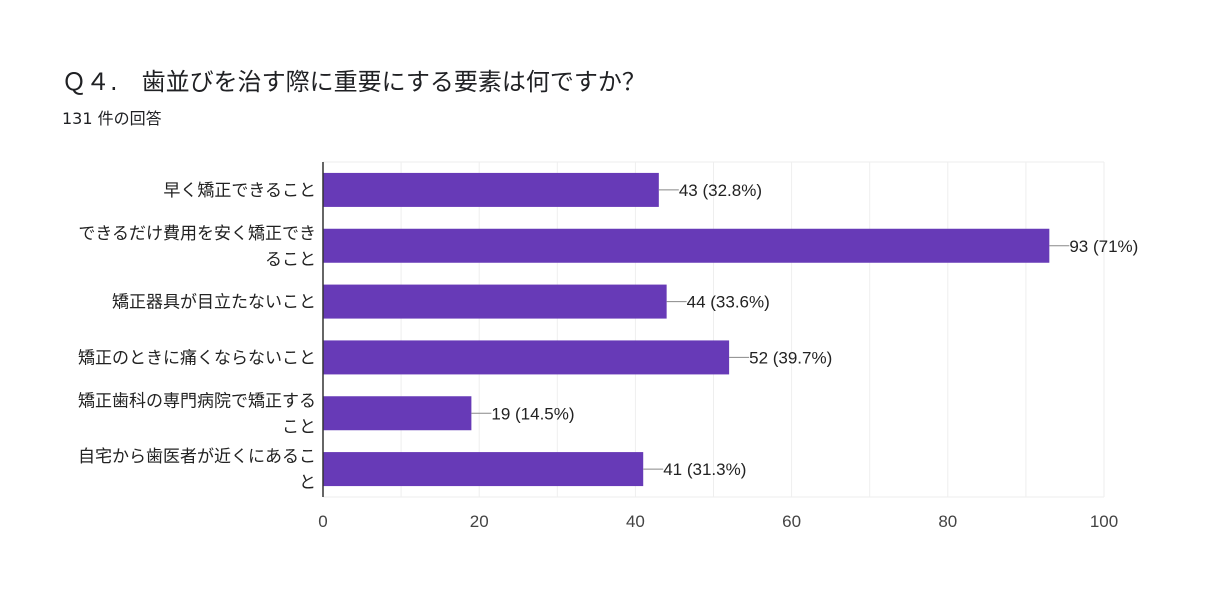 The image size is (1209, 611). Describe the element at coordinates (197, 358) in the screenshot. I see `category-label: 矯正のときに痛くならないこと` at that location.